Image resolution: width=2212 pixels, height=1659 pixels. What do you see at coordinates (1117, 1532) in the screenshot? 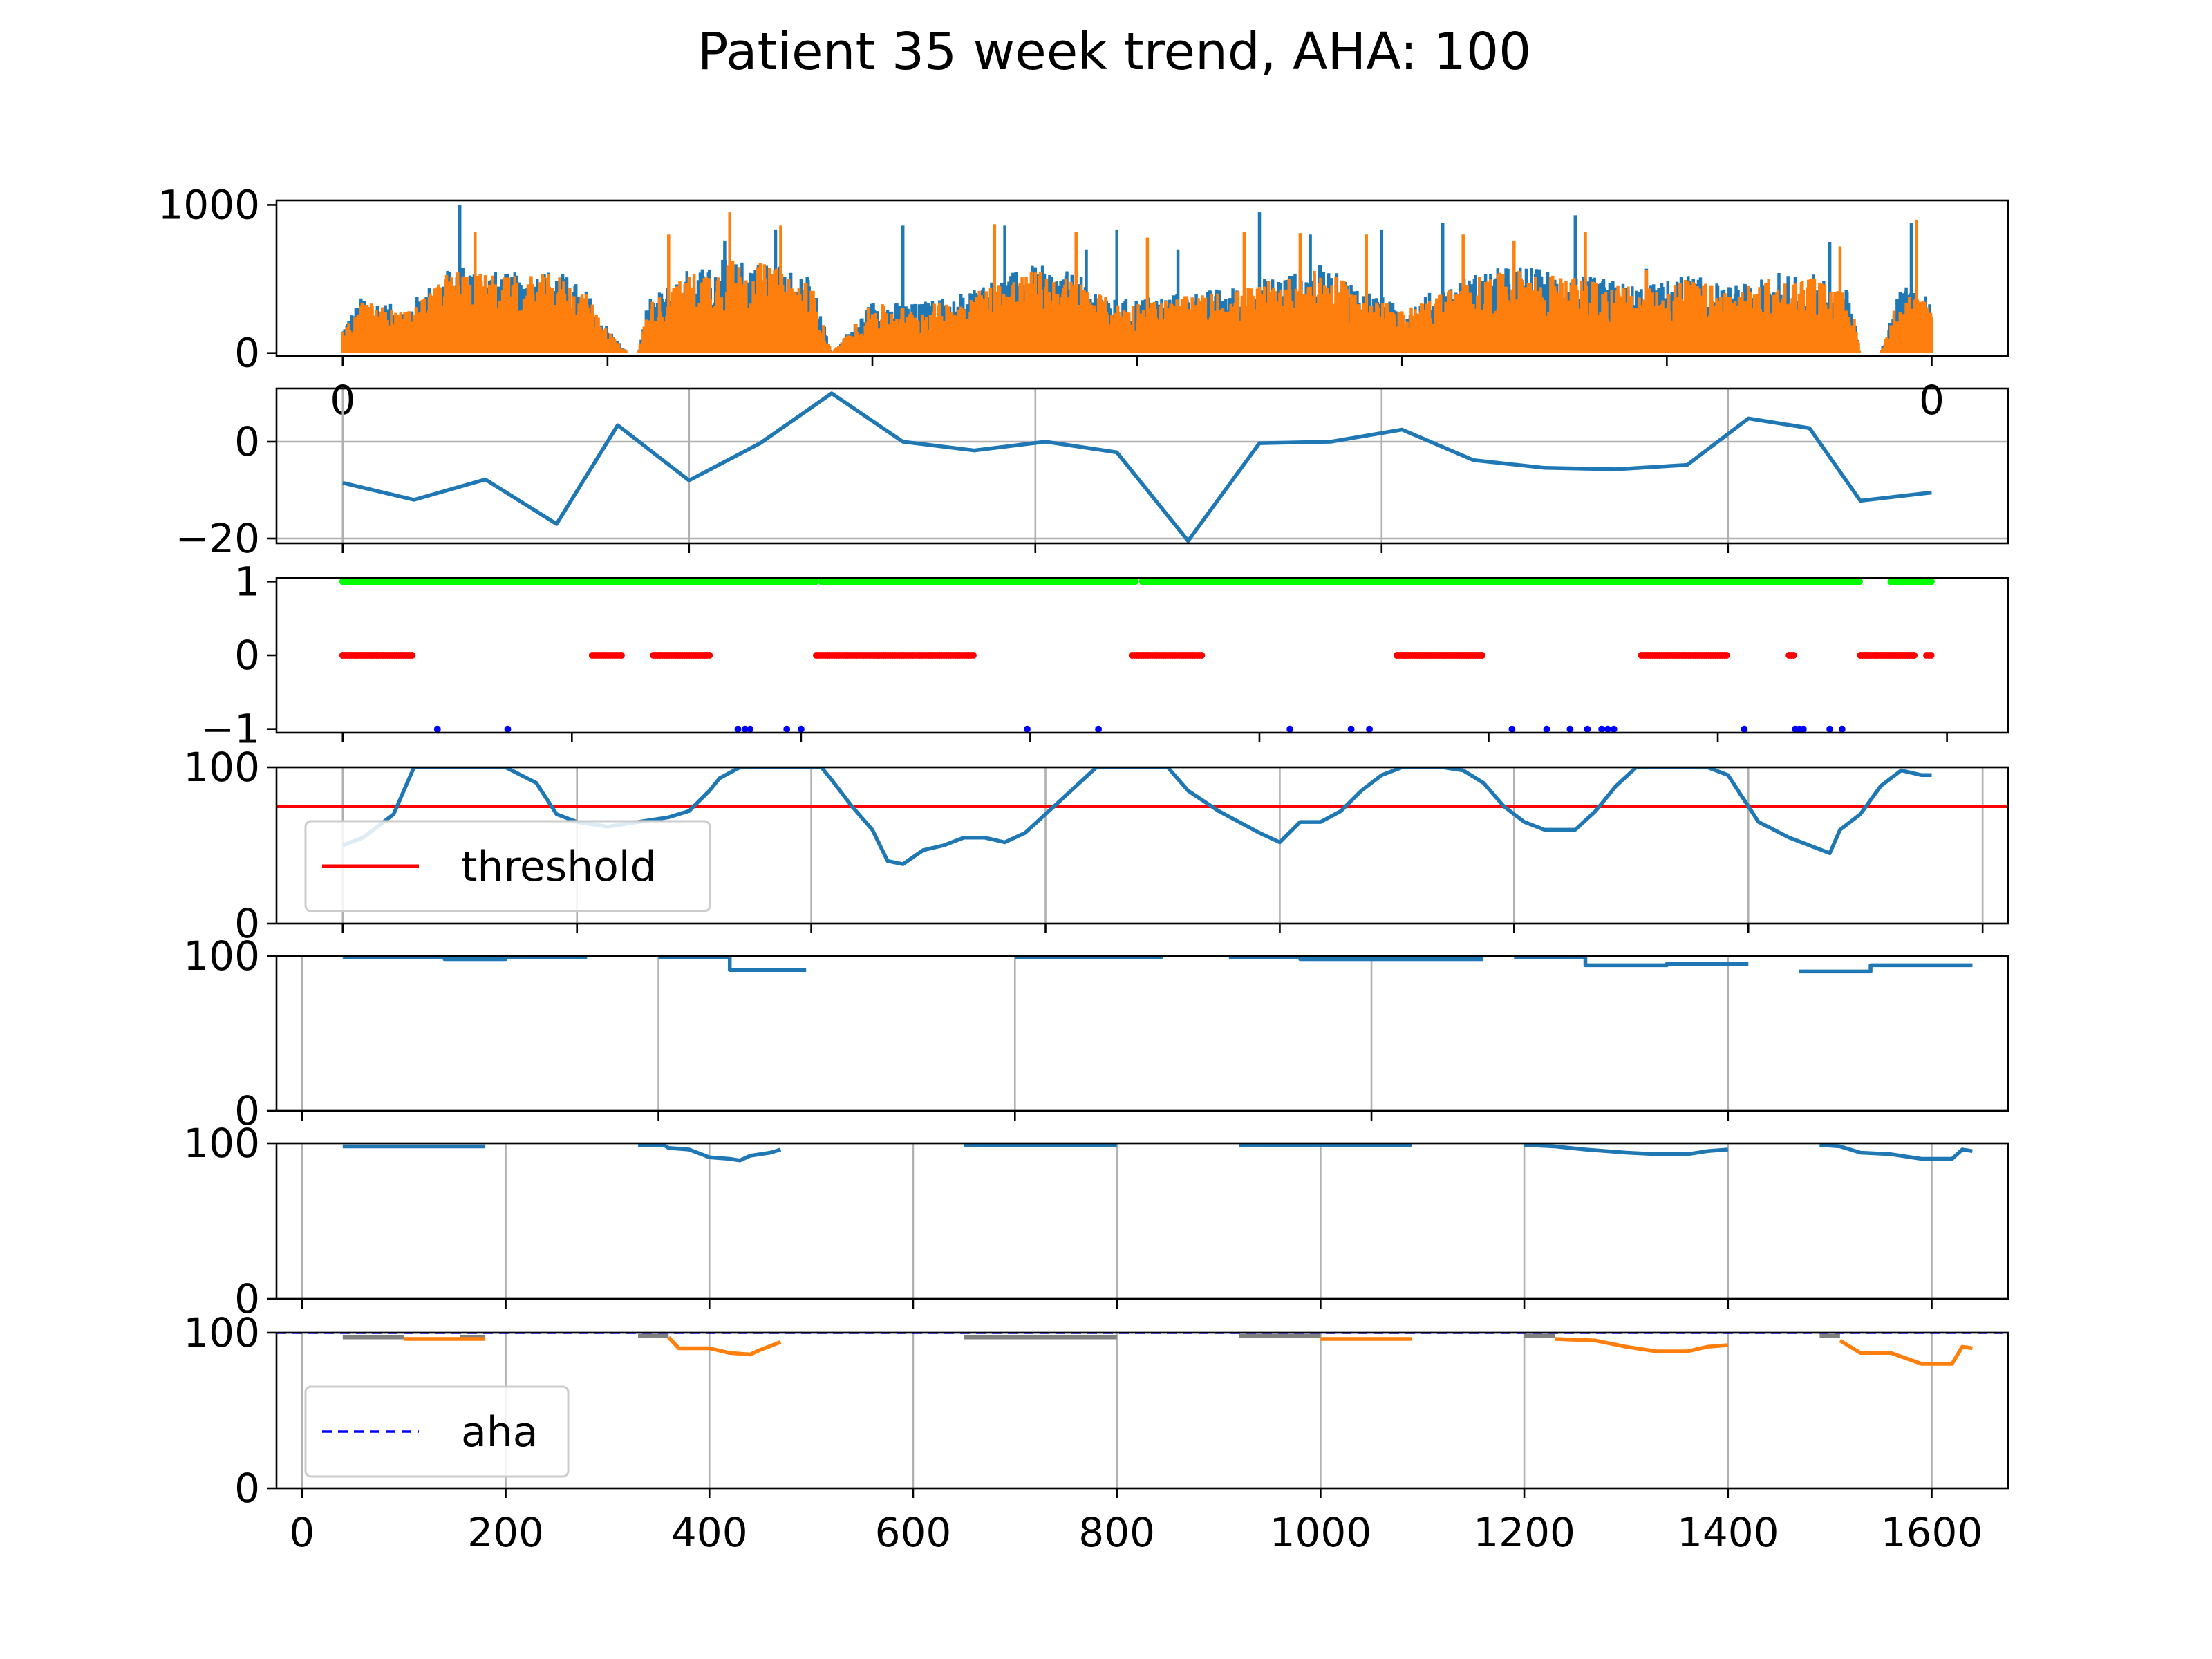
I see `x-tick-label: 800` at bounding box center [1117, 1532].